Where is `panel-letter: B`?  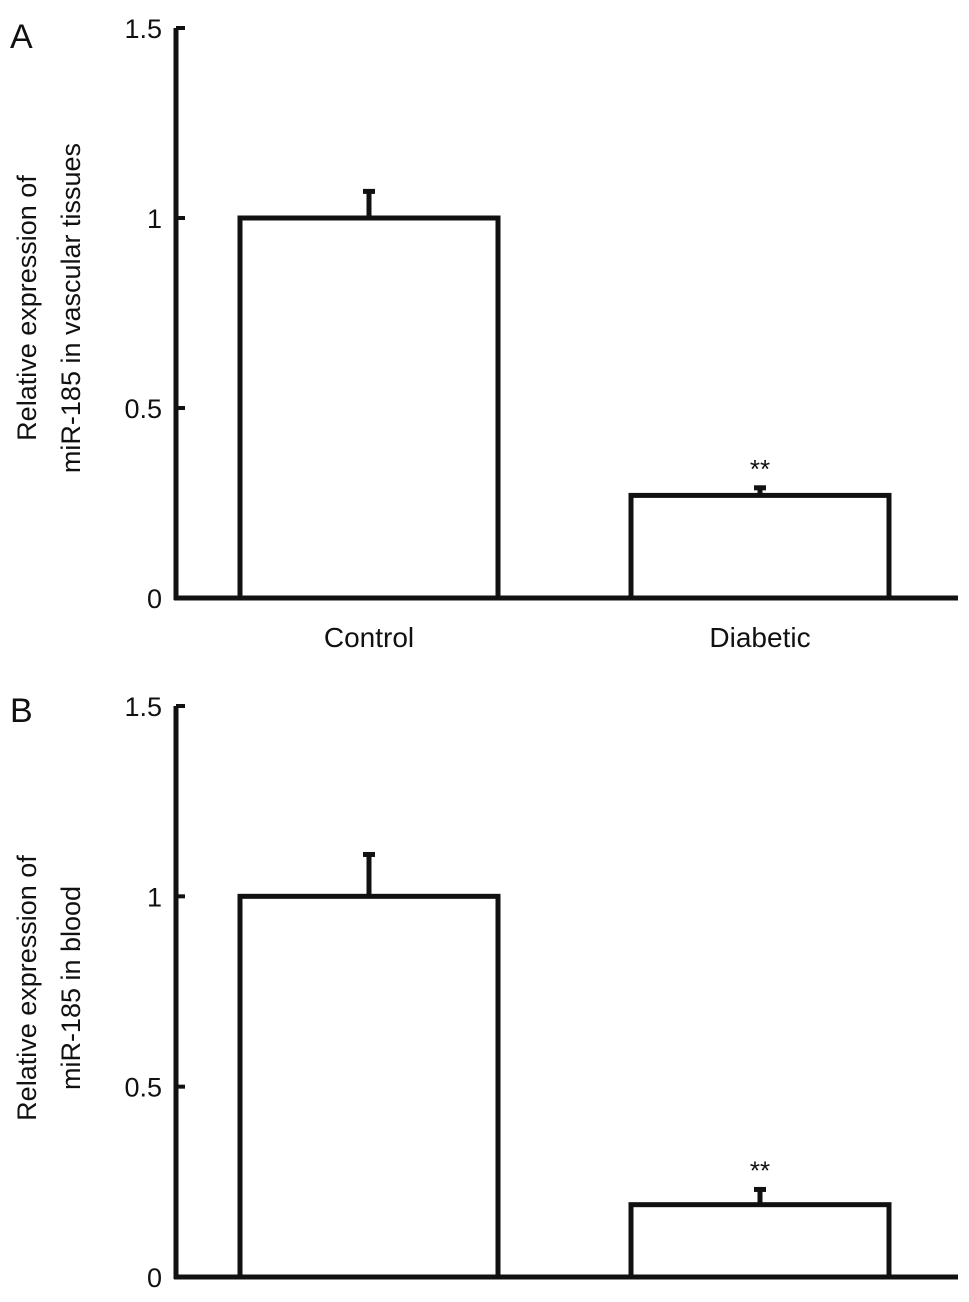 panel-letter: B is located at coordinates (21, 711).